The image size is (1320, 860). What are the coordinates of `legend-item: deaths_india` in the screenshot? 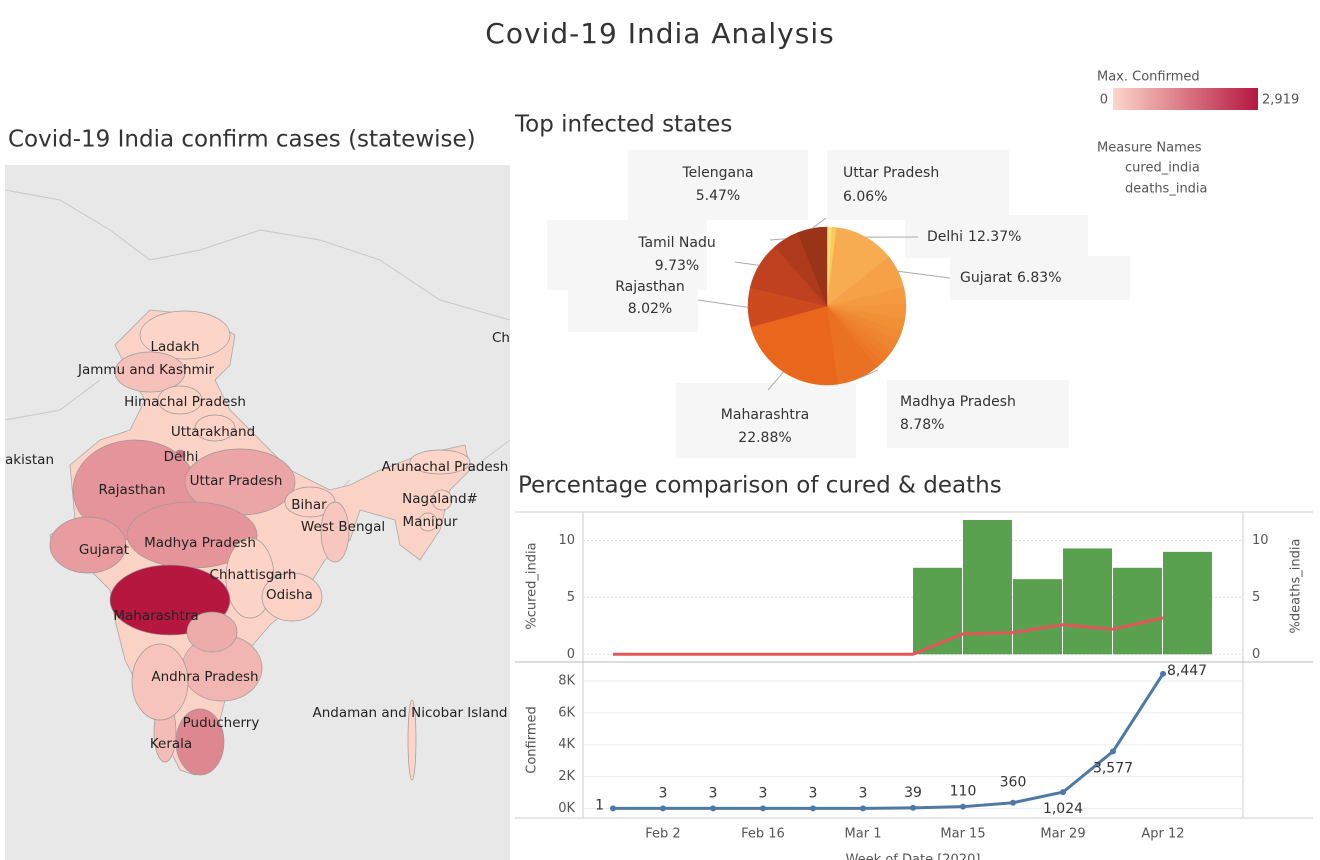 It's located at (1166, 189).